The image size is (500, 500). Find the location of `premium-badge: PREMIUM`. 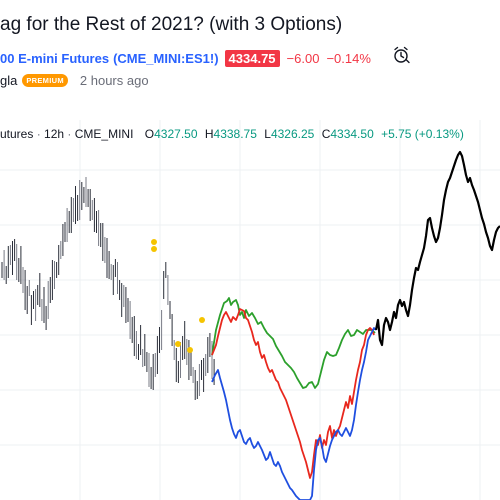

premium-badge: PREMIUM is located at coordinates (45, 80).